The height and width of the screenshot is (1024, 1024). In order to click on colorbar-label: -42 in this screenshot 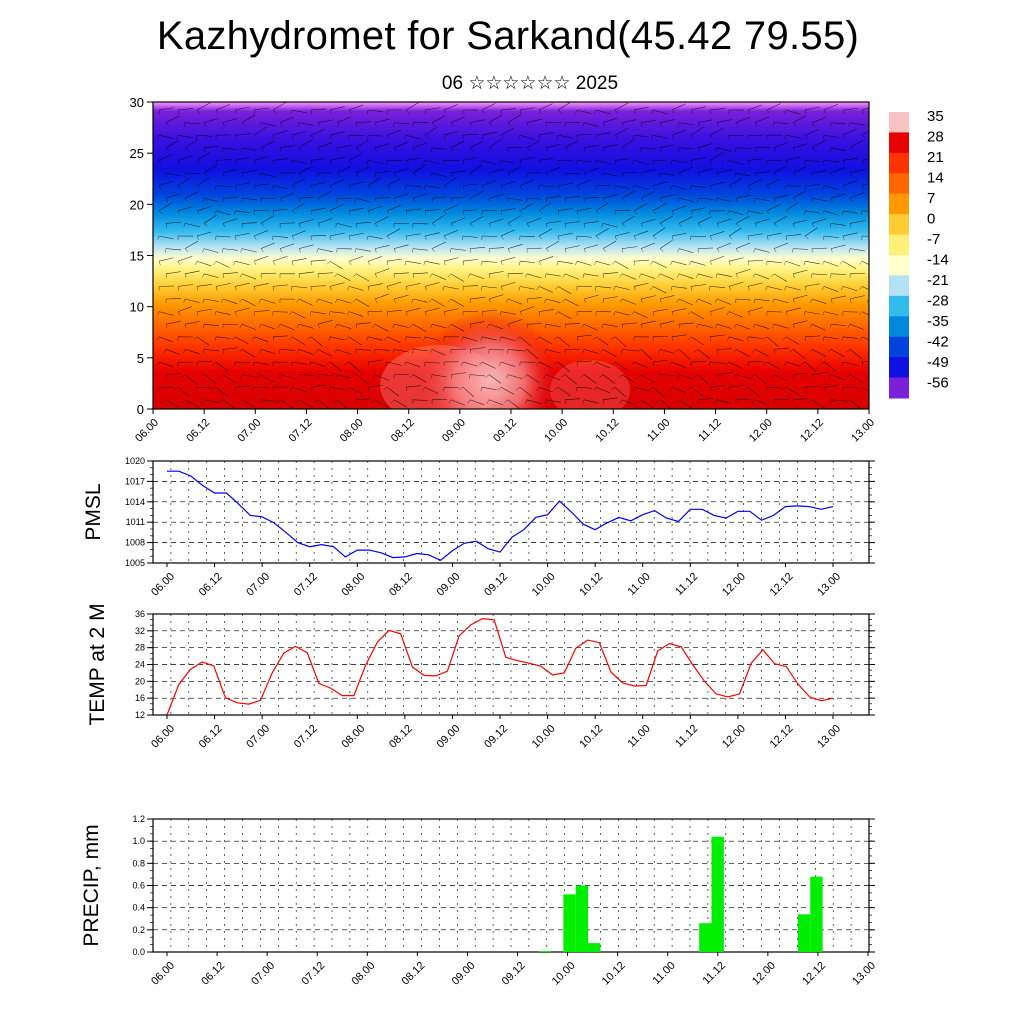, I will do `click(938, 342)`.